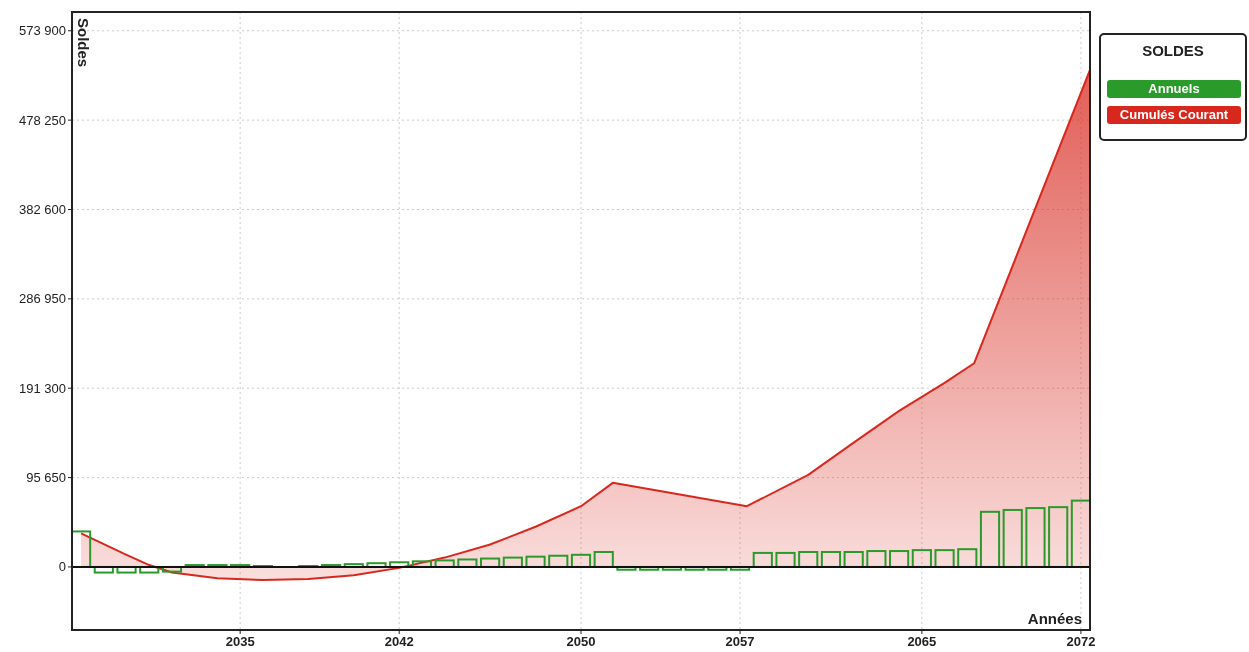 This screenshot has width=1249, height=652. Describe the element at coordinates (581, 641) in the screenshot. I see `x-tick-label: 2050` at that location.